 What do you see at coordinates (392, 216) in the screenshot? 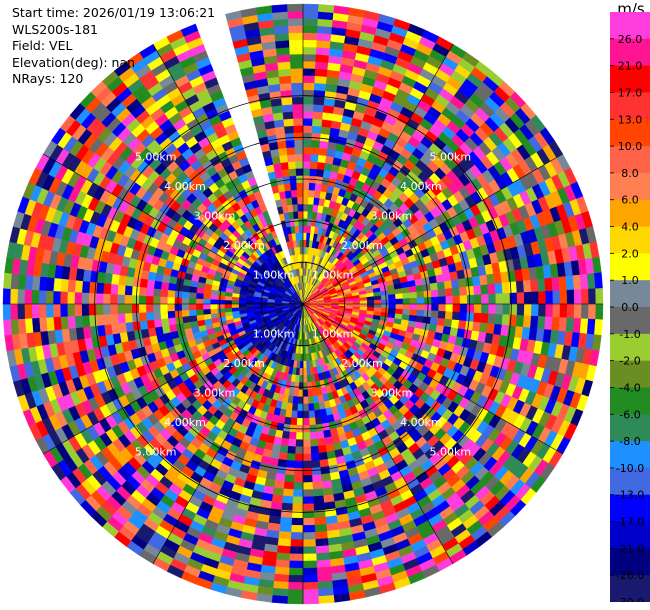
I see `range-label: 3.00km` at bounding box center [392, 216].